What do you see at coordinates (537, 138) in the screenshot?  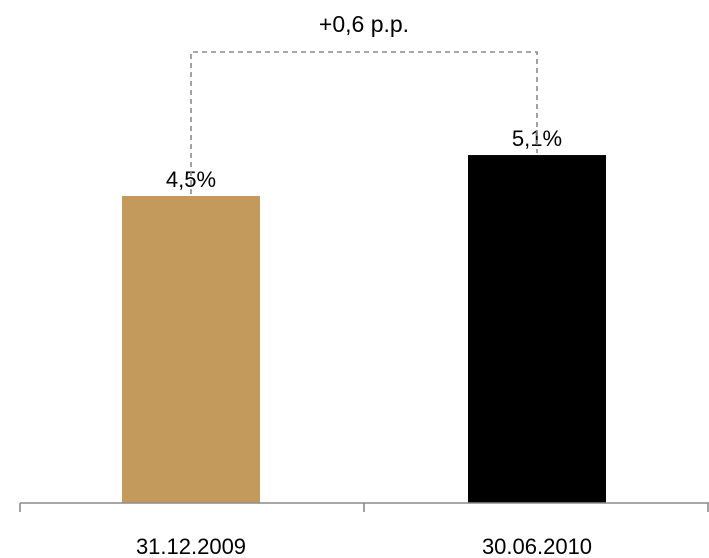 I see `data-label: 5,1%` at bounding box center [537, 138].